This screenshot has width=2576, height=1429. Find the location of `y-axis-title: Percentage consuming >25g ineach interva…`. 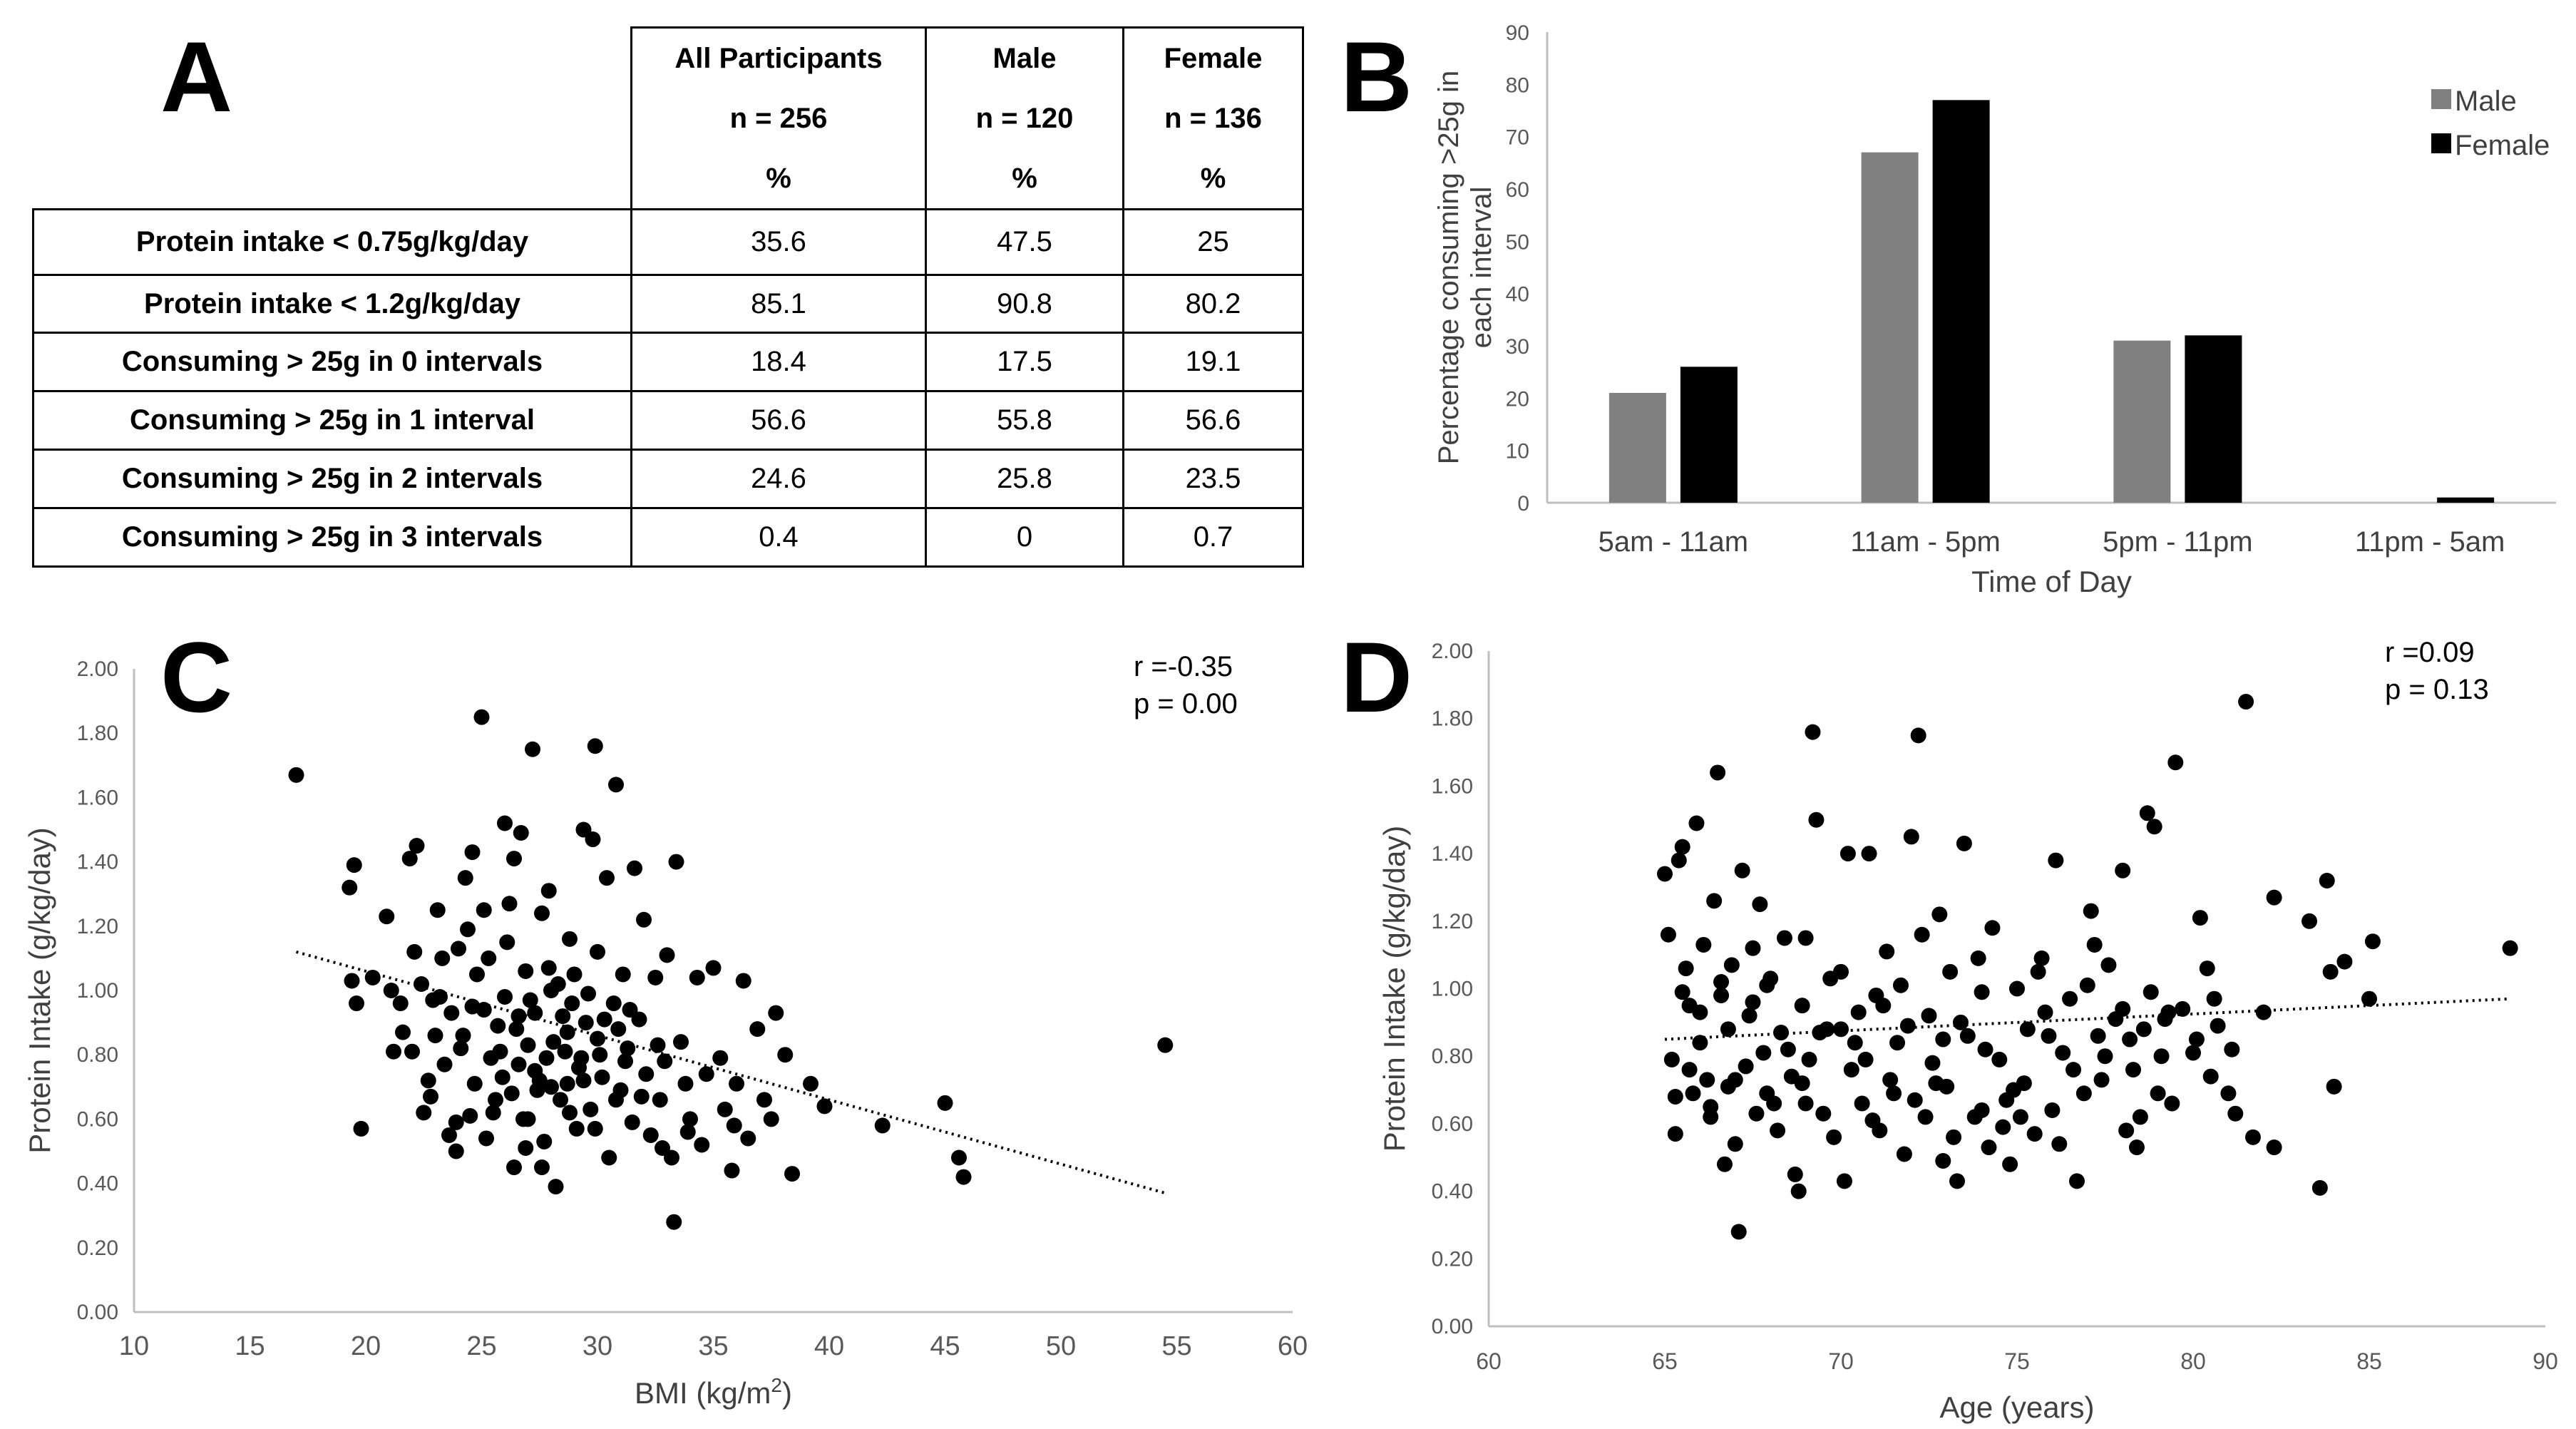

y-axis-title: Percentage consuming >25g ineach interva… is located at coordinates (1465, 268).